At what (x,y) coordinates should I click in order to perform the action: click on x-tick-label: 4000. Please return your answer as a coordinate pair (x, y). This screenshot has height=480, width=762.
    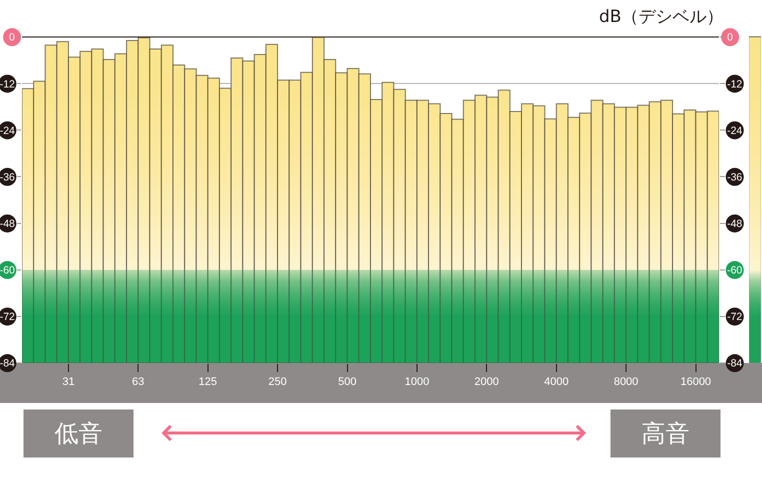
    Looking at the image, I should click on (556, 382).